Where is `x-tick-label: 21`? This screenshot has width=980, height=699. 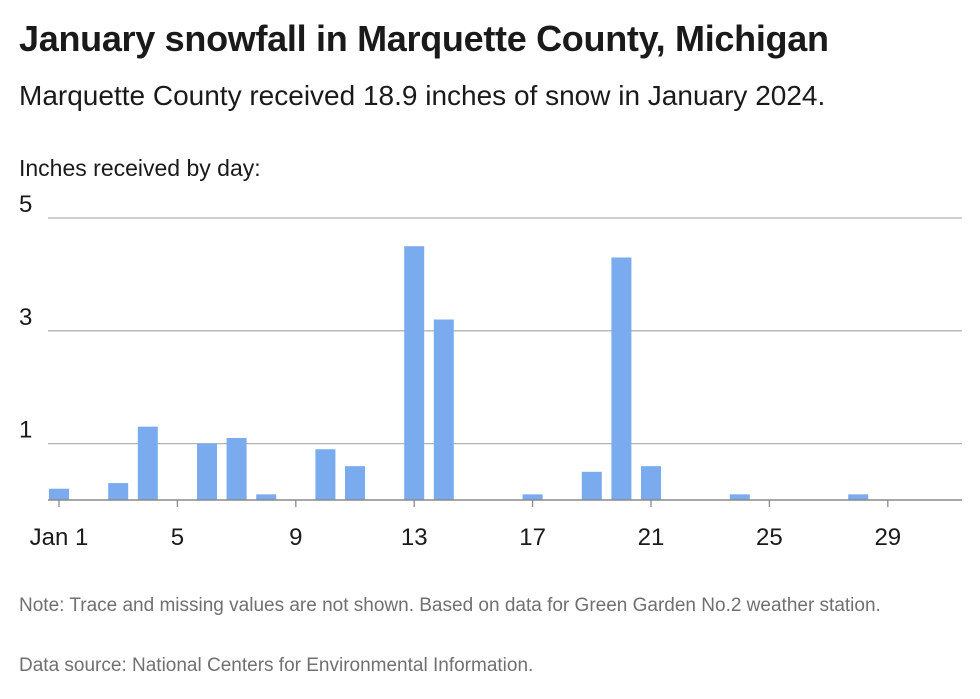 x-tick-label: 21 is located at coordinates (651, 537).